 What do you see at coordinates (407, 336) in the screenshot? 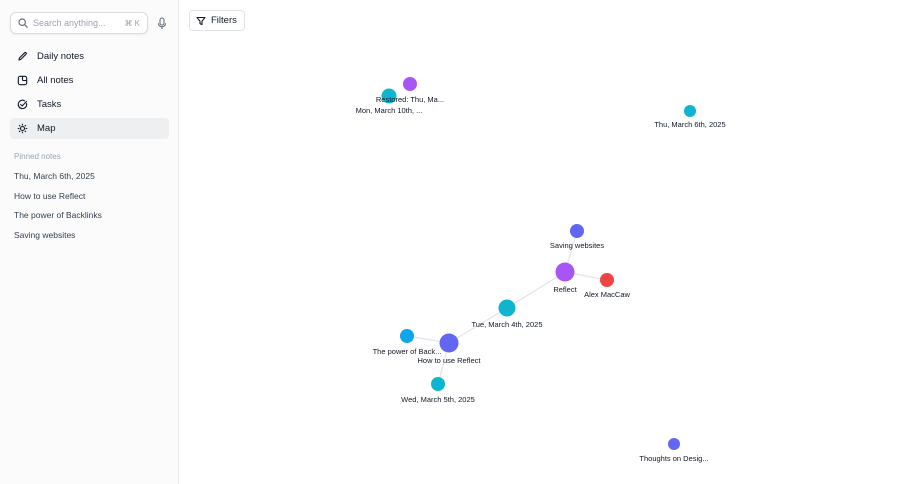
I see `graph-node-power` at bounding box center [407, 336].